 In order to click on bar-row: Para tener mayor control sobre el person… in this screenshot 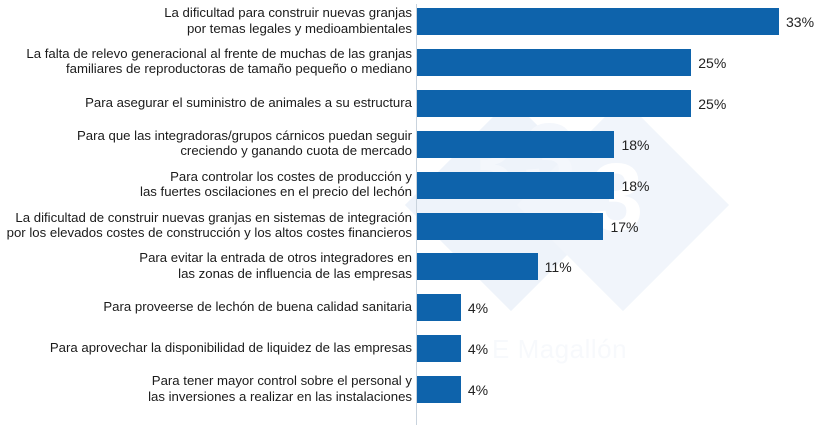, I will do `click(410, 394)`.